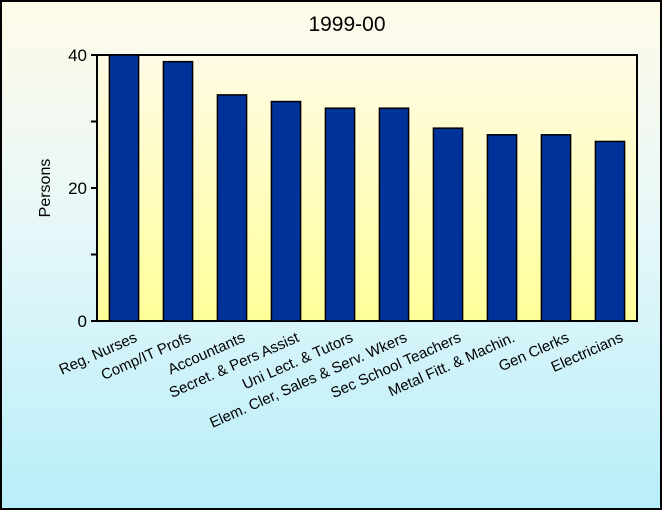 The width and height of the screenshot is (666, 514). What do you see at coordinates (346, 24) in the screenshot?
I see `chart-title: 1999-00` at bounding box center [346, 24].